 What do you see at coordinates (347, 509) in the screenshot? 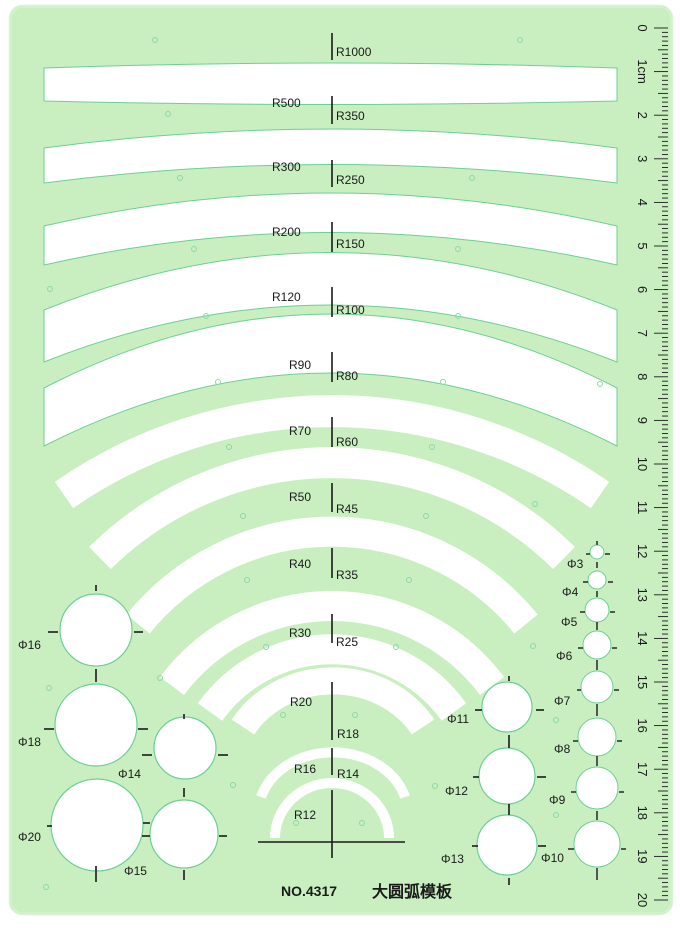
I see `arc-label-r45: R45` at bounding box center [347, 509].